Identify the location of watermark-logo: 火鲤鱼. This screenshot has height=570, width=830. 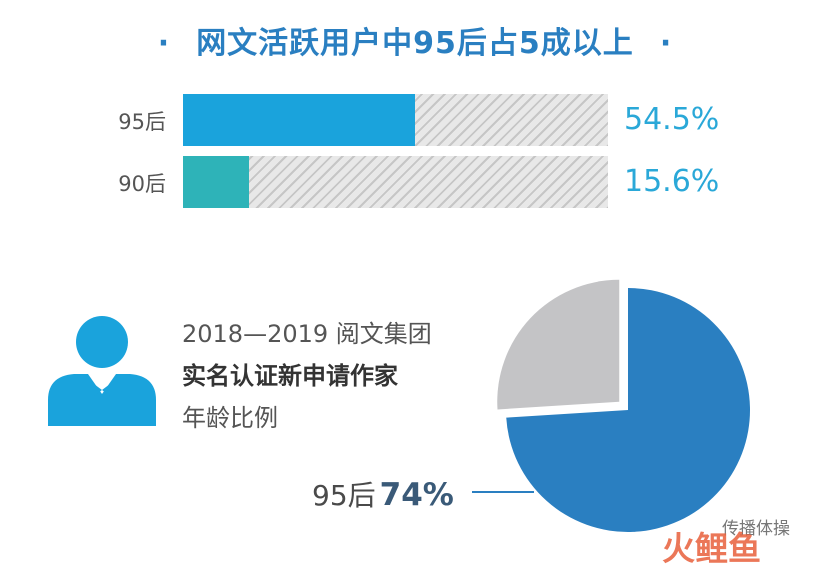
(711, 548).